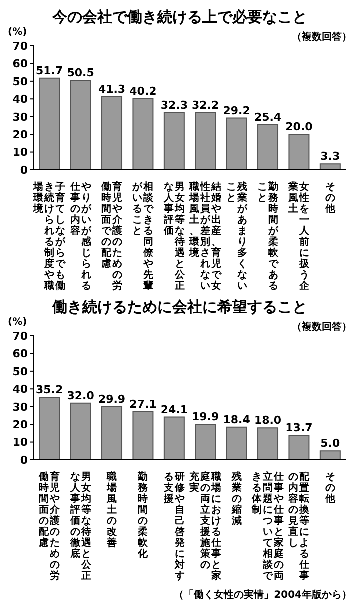 Image resolution: width=360 pixels, height=602 pixels. What do you see at coordinates (112, 511) in the screenshot?
I see `x-tick-label: 職場風土の改善` at bounding box center [112, 511].